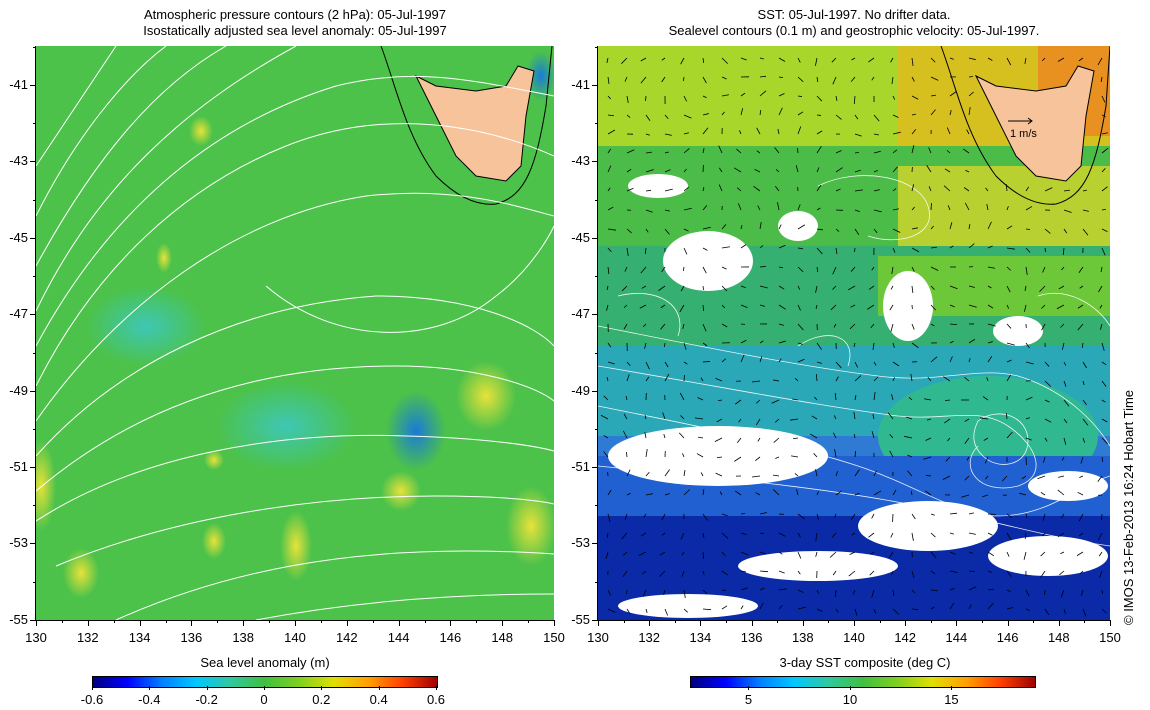  What do you see at coordinates (595, 544) in the screenshot?
I see `right-lat-tick` at bounding box center [595, 544].